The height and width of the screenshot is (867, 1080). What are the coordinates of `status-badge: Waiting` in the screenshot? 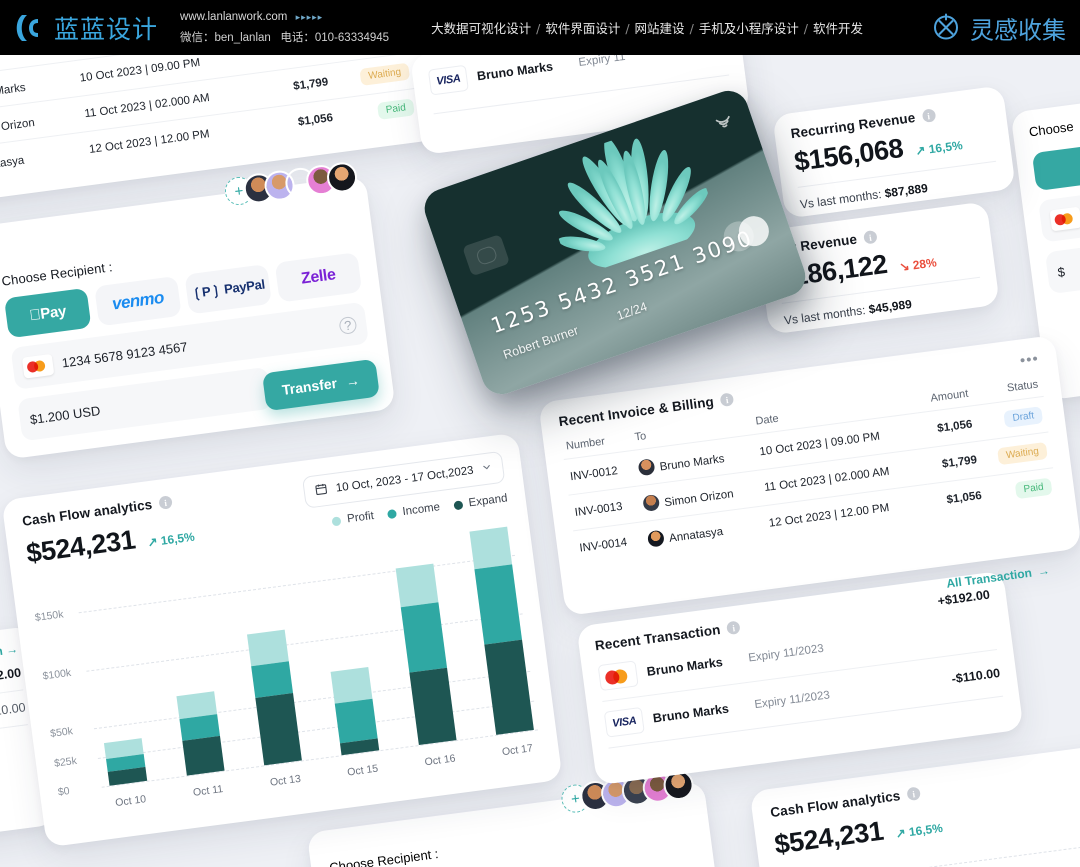 It's located at (1022, 453).